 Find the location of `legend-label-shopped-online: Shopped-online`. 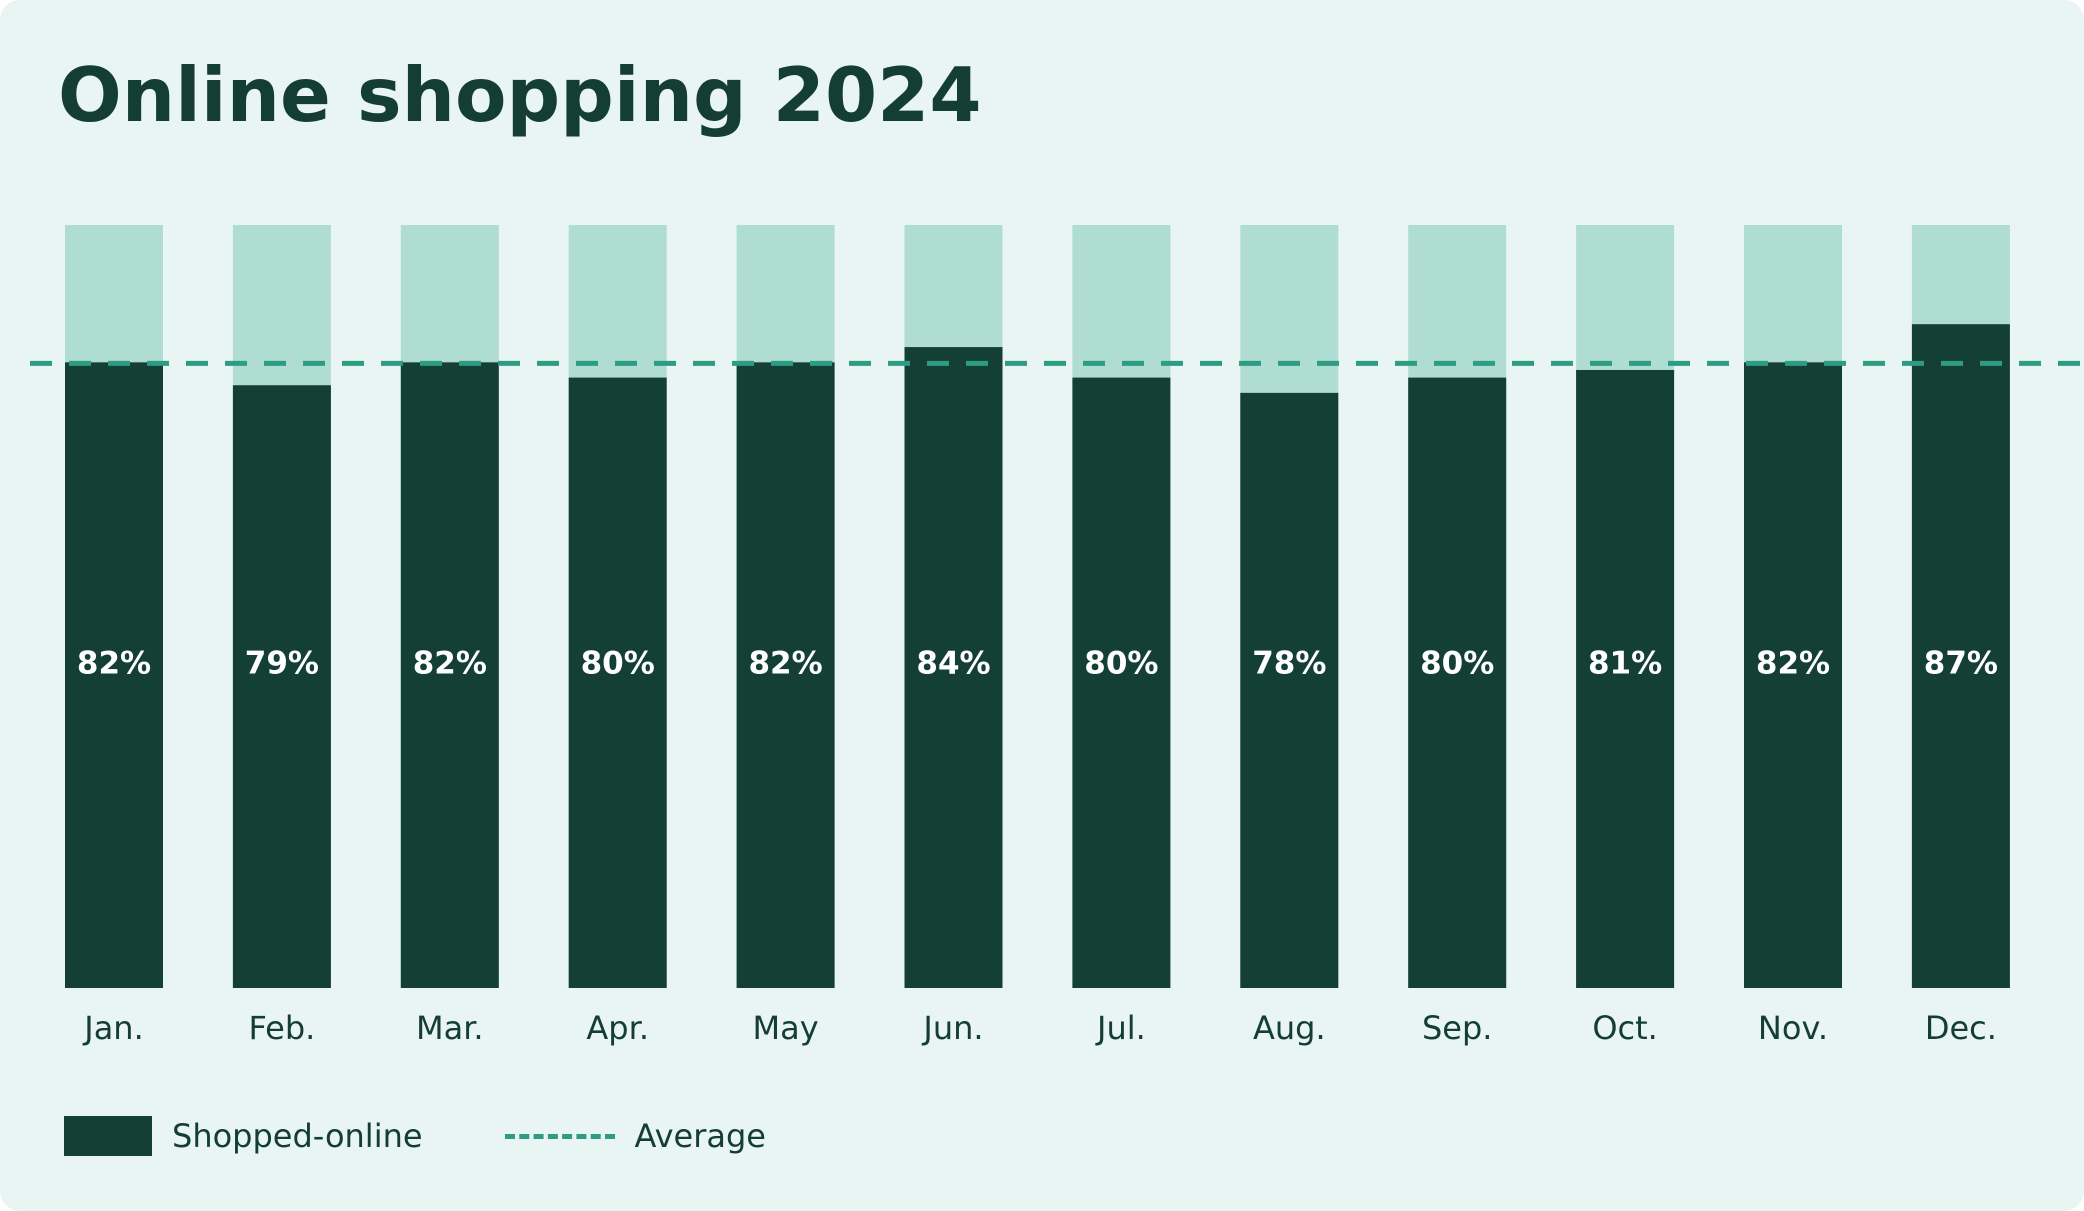

legend-label-shopped-online: Shopped-online is located at coordinates (297, 1136).